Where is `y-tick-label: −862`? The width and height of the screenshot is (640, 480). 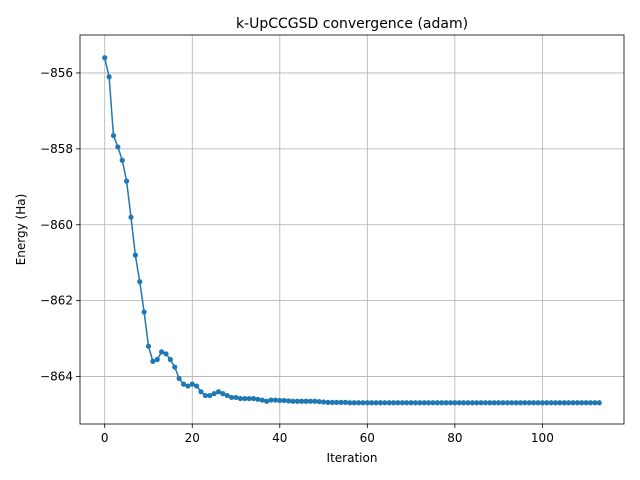
y-tick-label: −862 is located at coordinates (56, 301).